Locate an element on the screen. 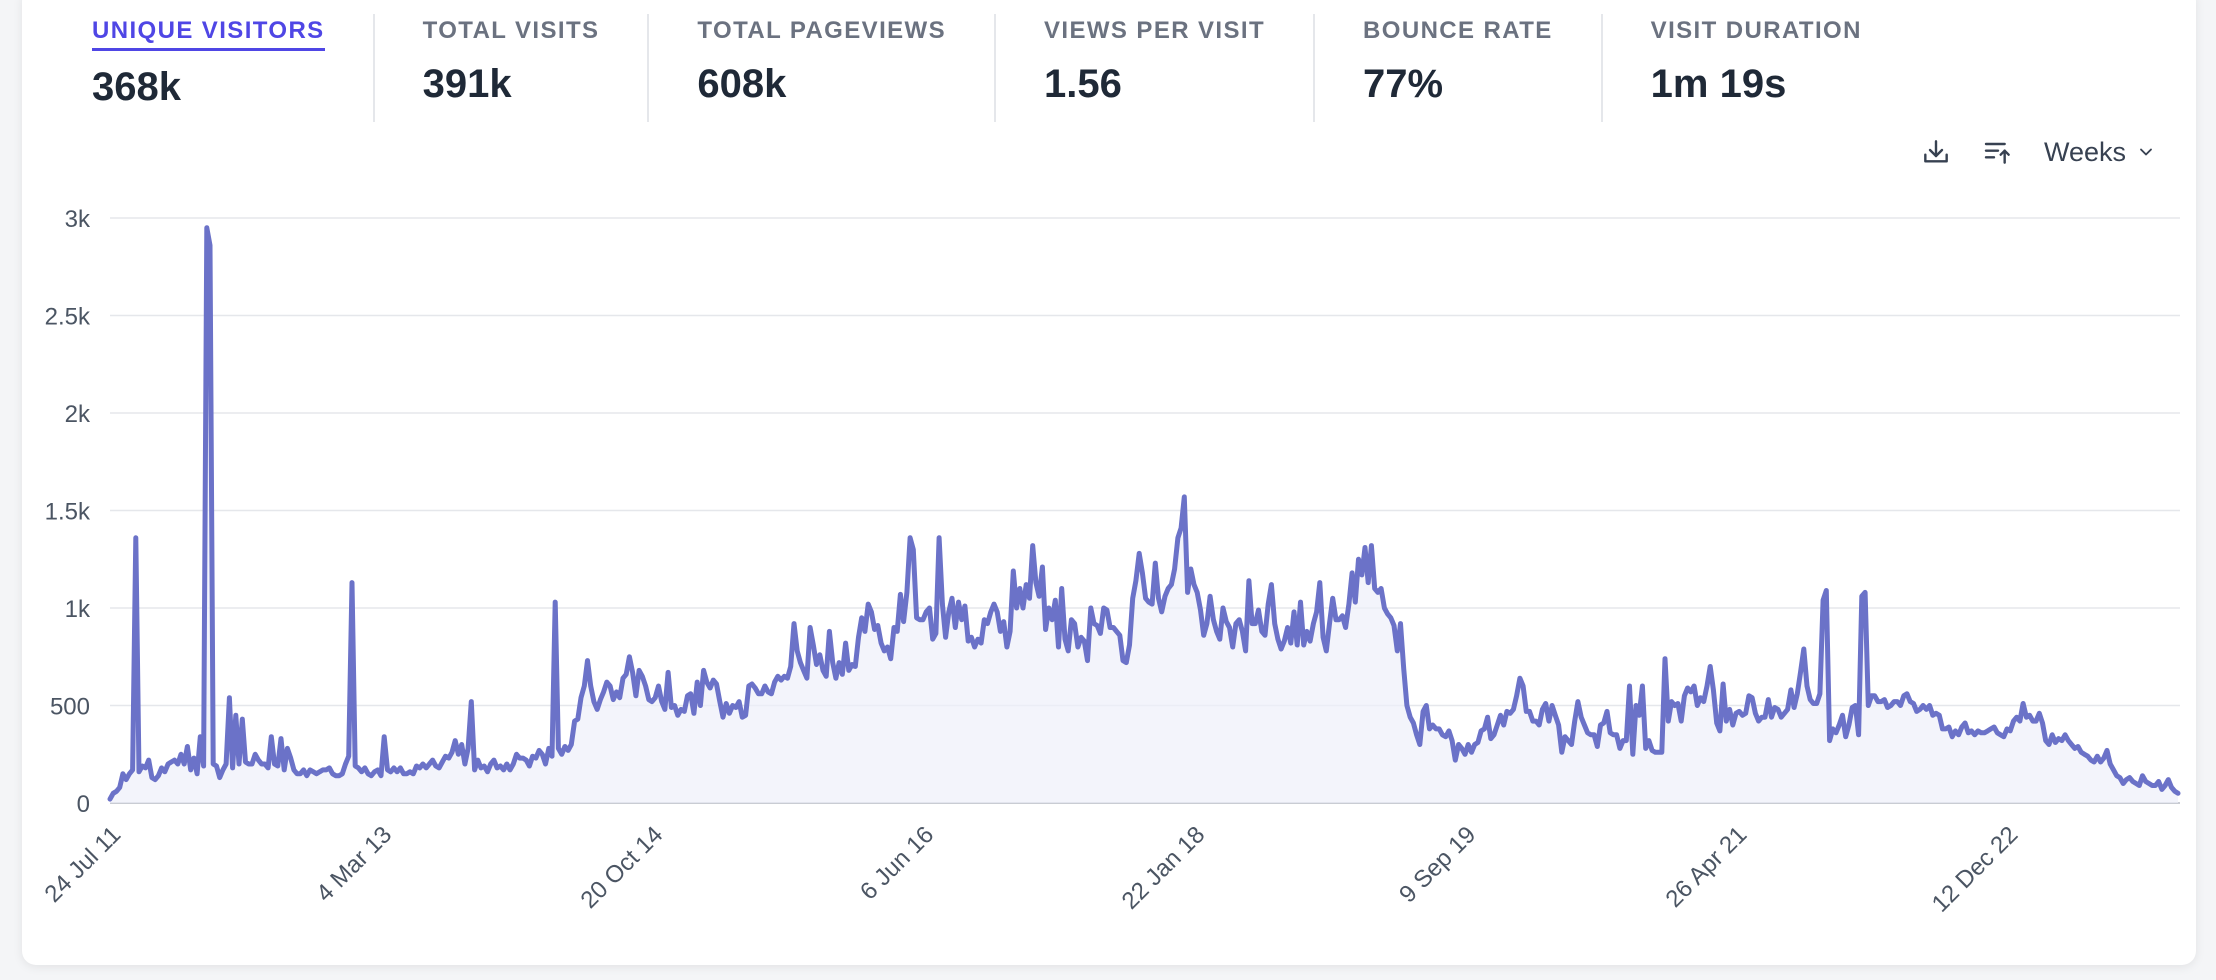 This screenshot has height=980, width=2216. metric-label: VIEWS PER VISIT is located at coordinates (1155, 30).